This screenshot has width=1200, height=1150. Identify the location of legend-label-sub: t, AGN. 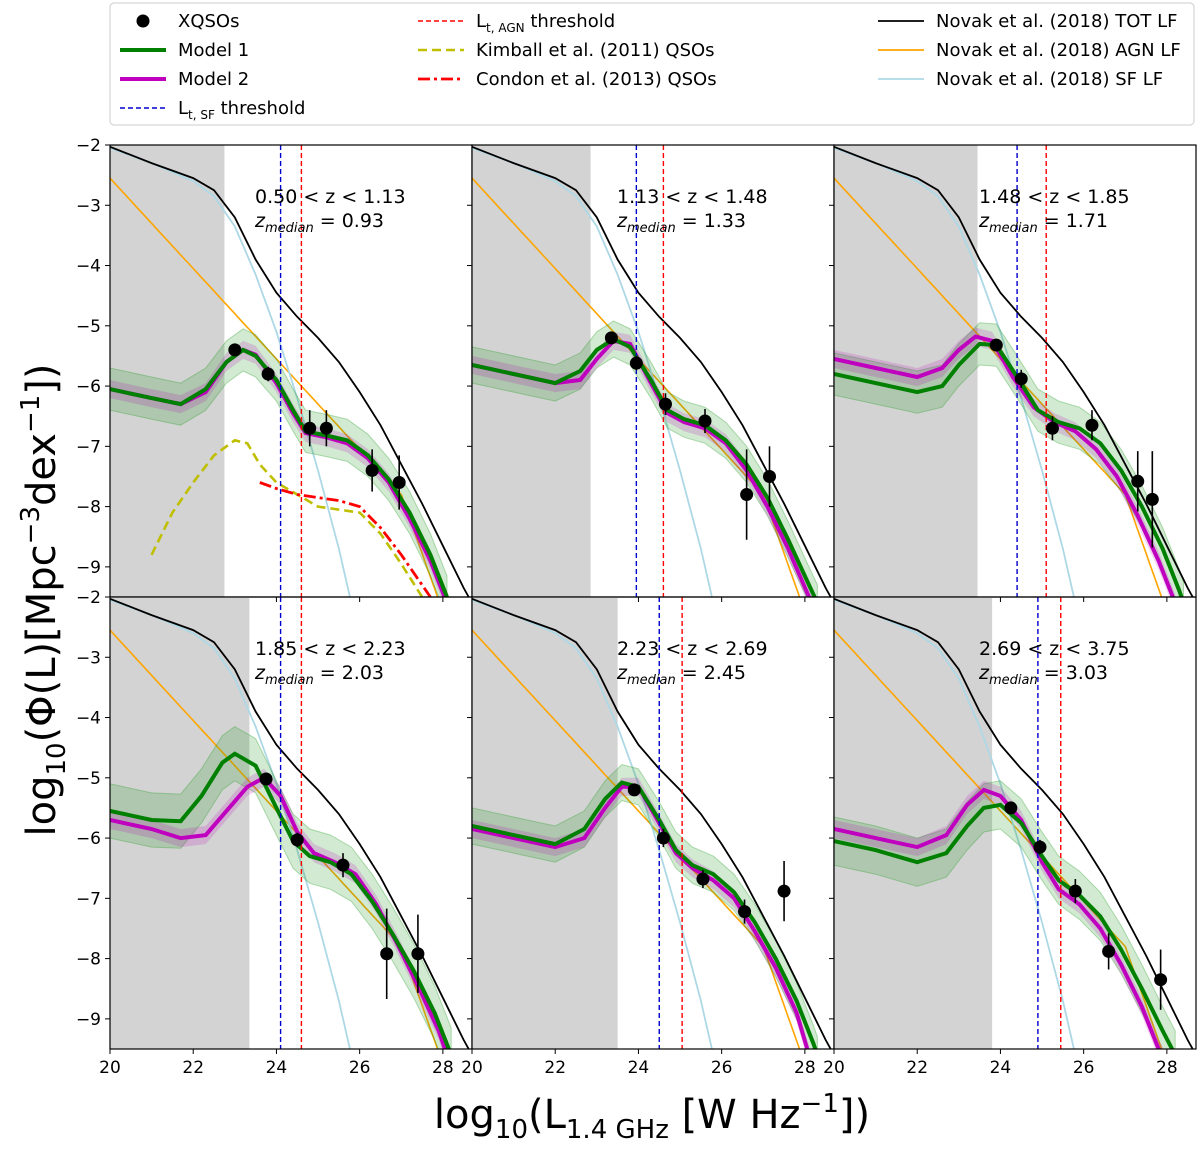
(505, 28).